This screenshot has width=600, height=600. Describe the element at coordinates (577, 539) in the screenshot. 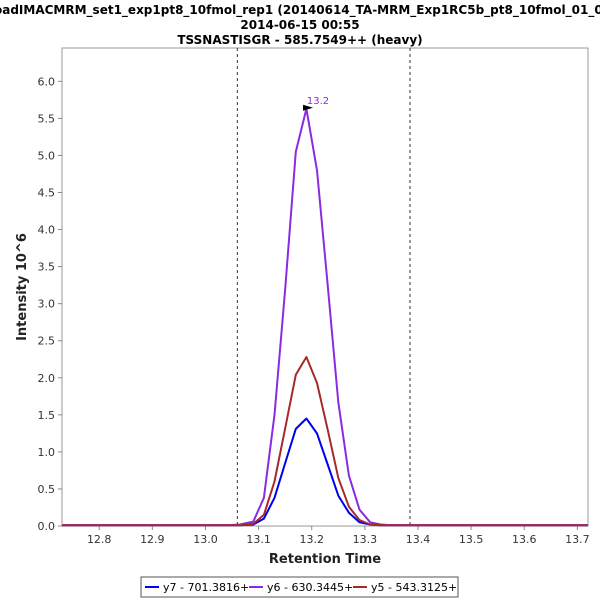

I see `x-tick-label: 13.7` at that location.